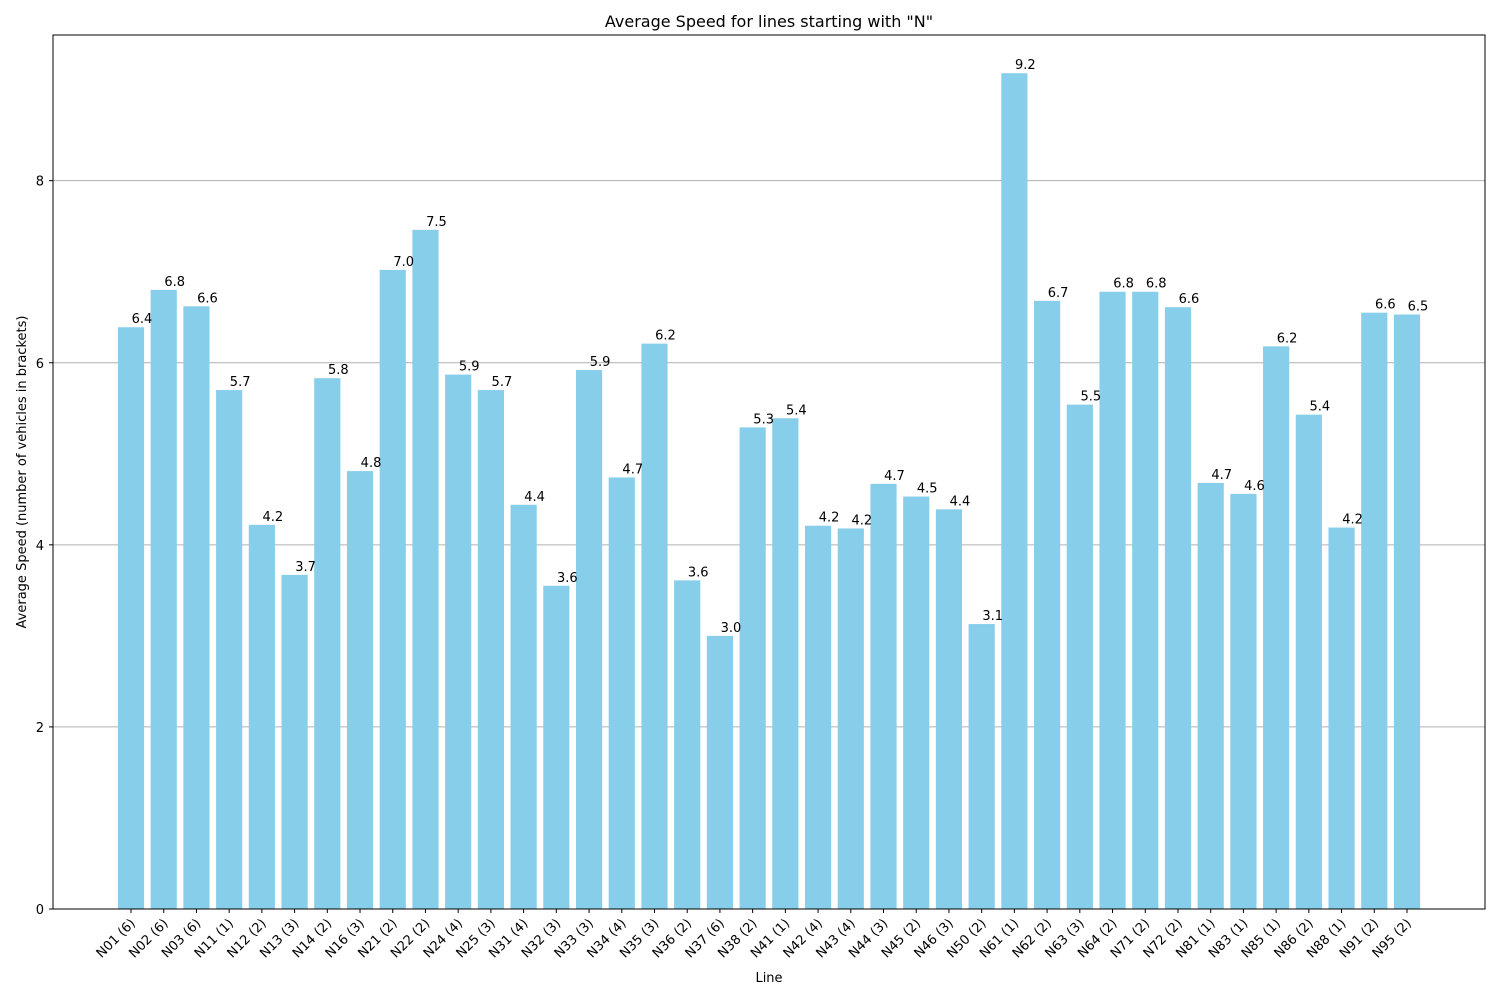 The image size is (1500, 1000). I want to click on data-label: 5.8, so click(338, 370).